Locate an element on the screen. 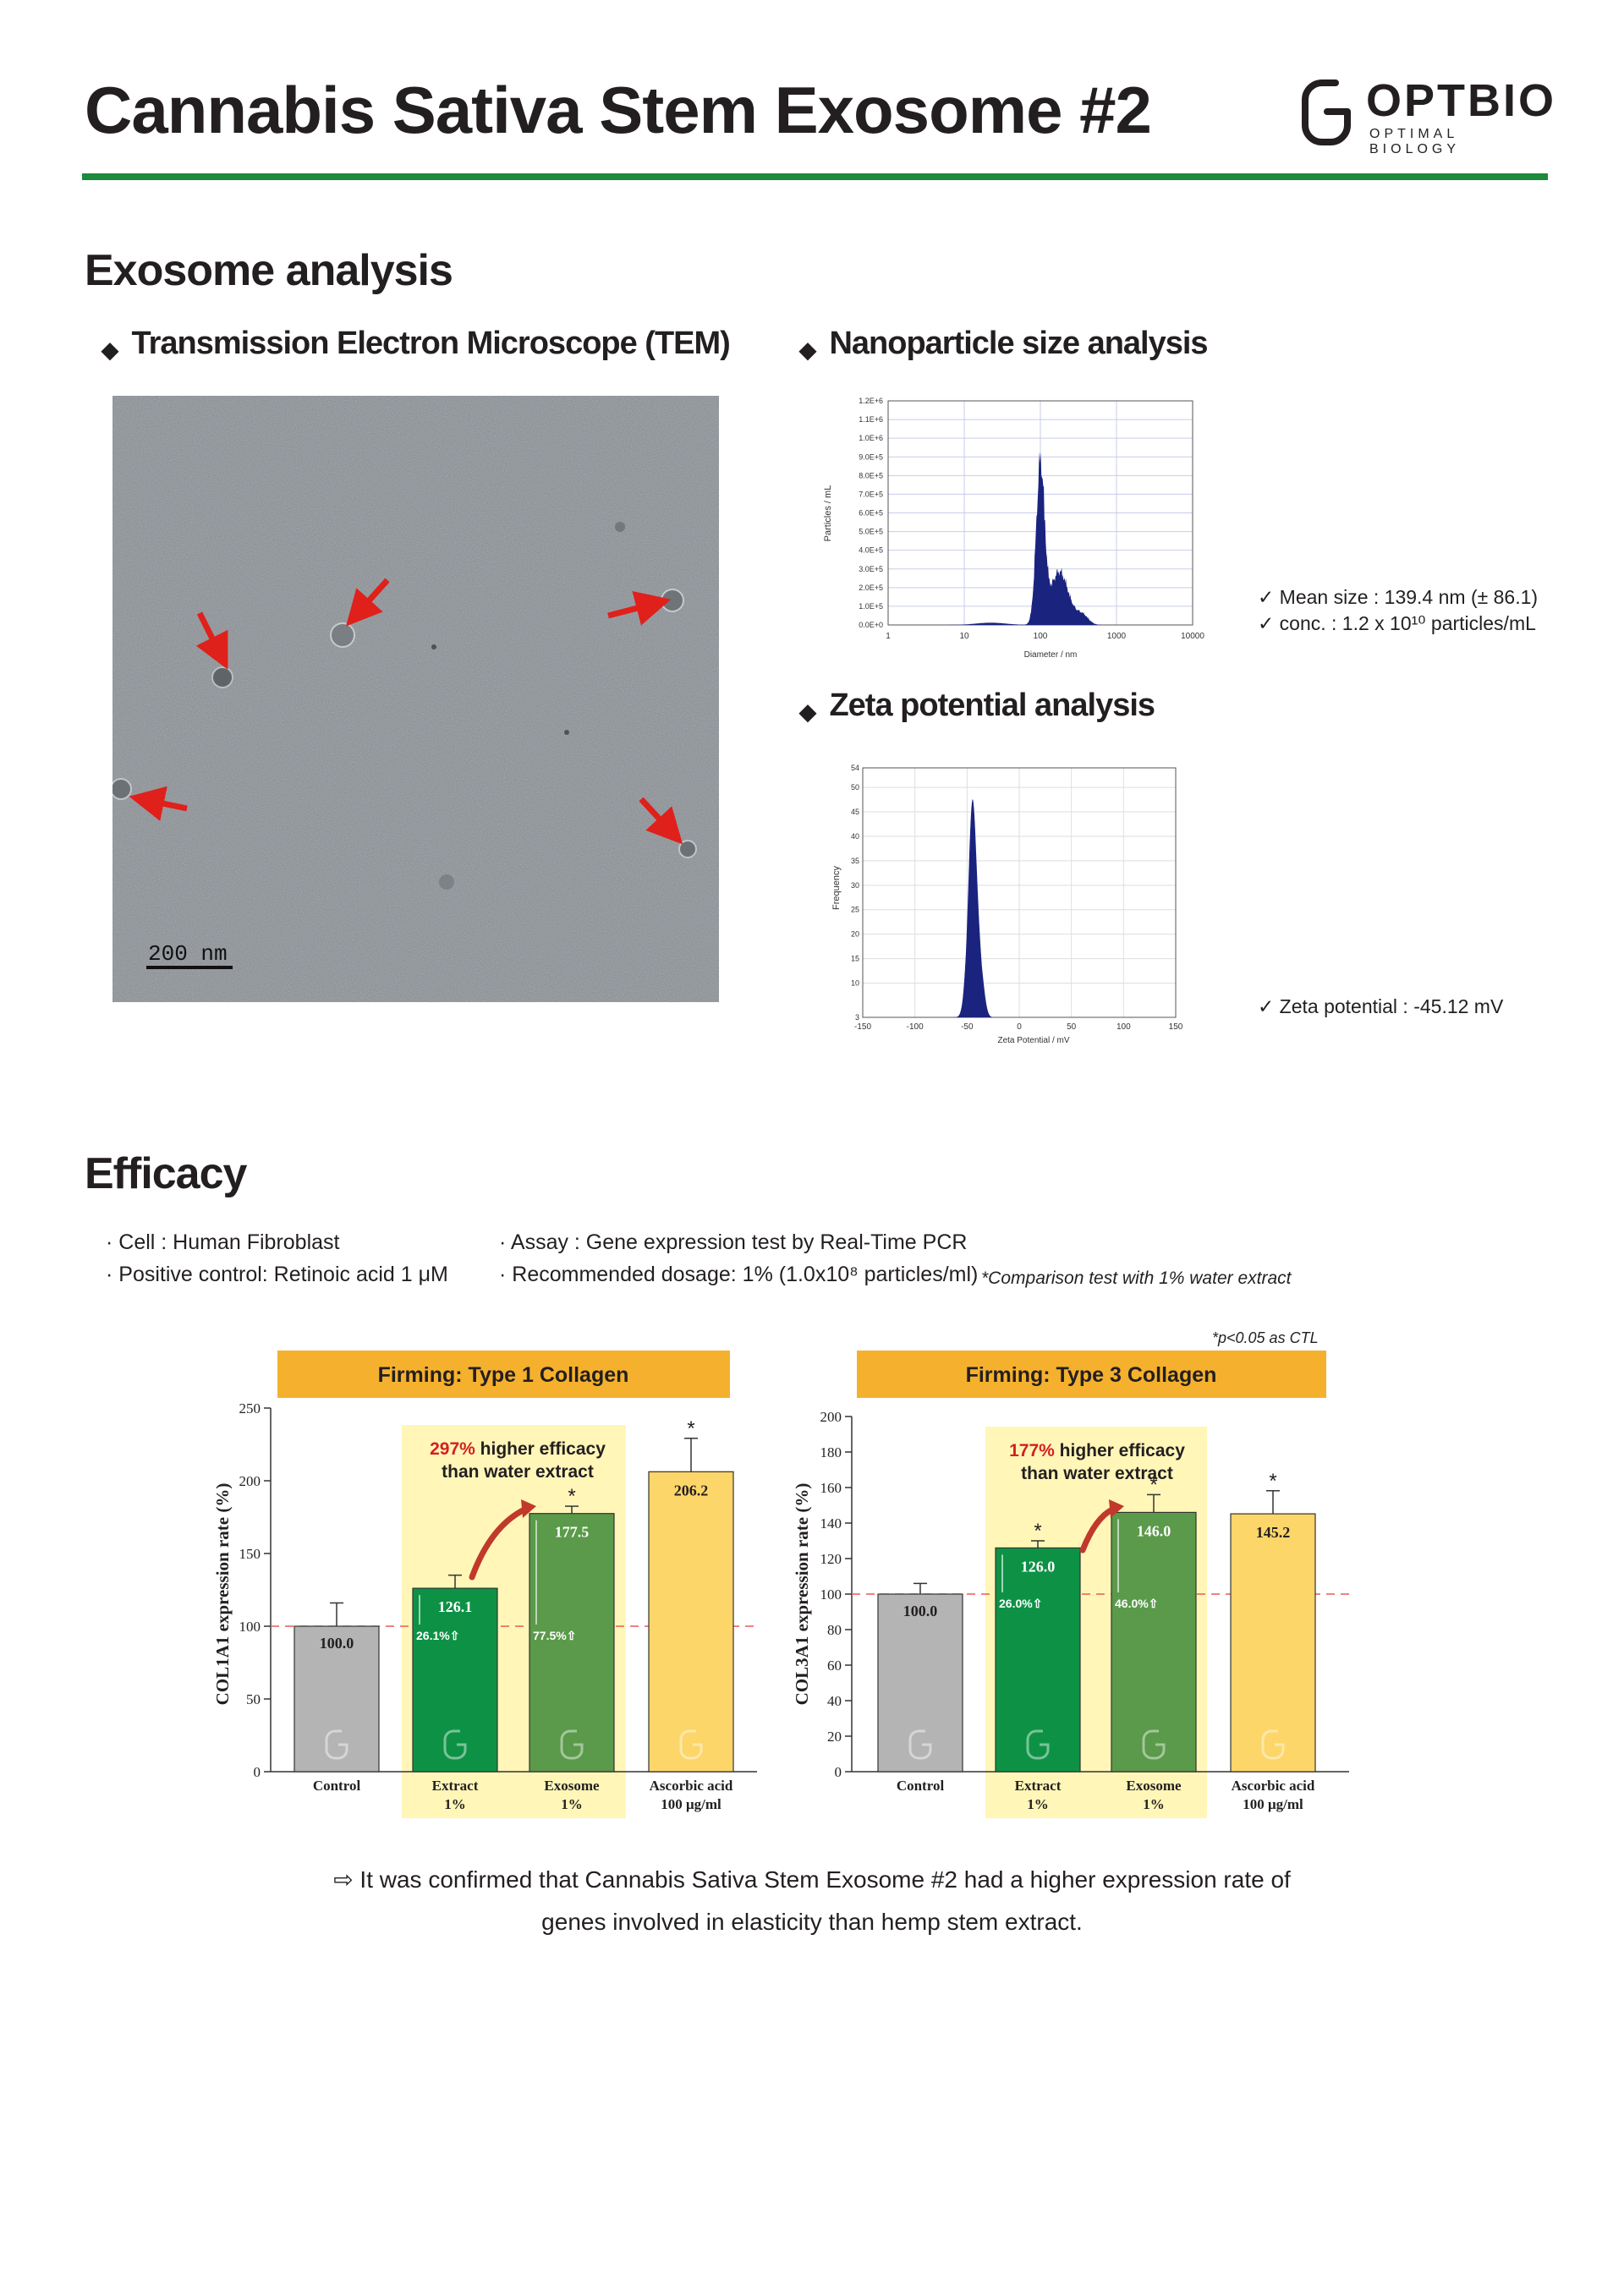  col1a1-value-label: 100.0 is located at coordinates (337, 1644).